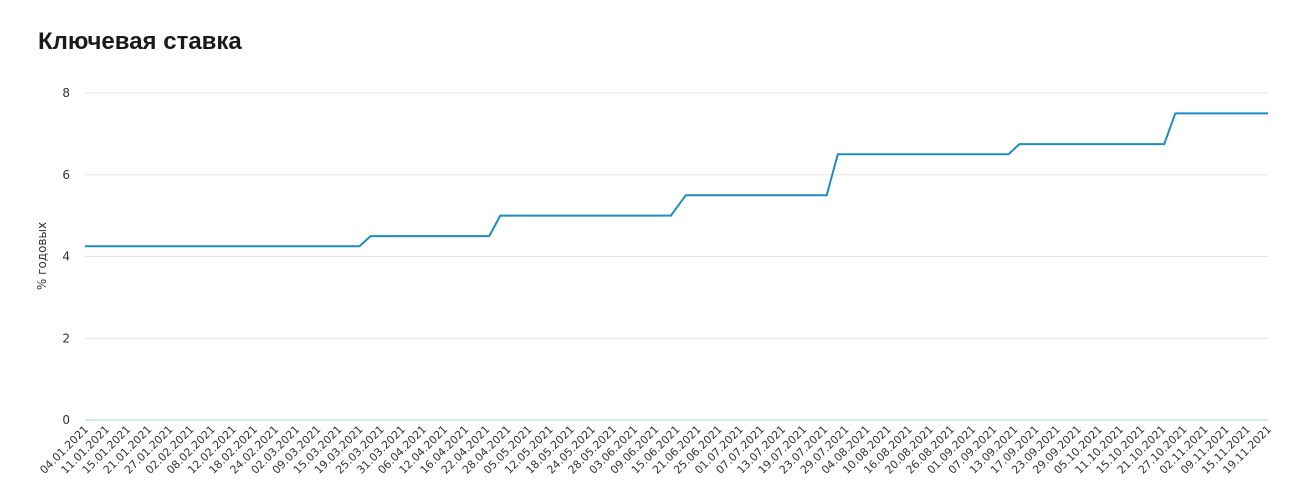 The height and width of the screenshot is (494, 1304). What do you see at coordinates (140, 41) in the screenshot?
I see `chart-title: Ключевая ставка` at bounding box center [140, 41].